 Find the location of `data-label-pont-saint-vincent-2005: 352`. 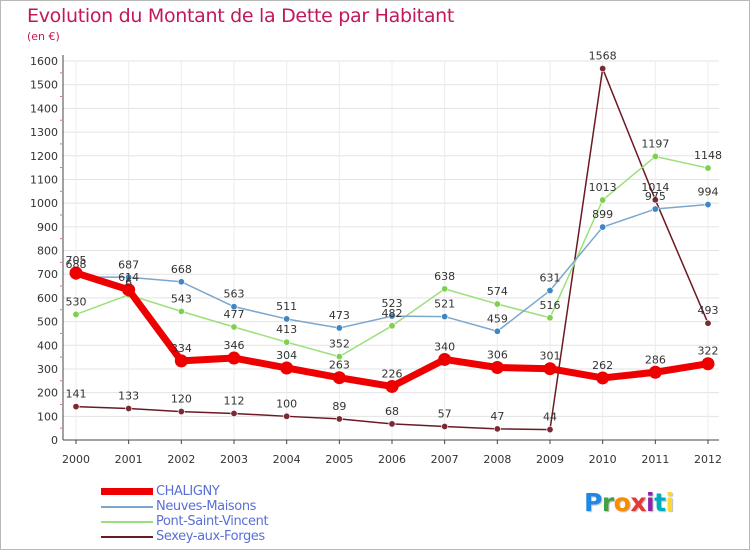

data-label-pont-saint-vincent-2005: 352 is located at coordinates (339, 344).